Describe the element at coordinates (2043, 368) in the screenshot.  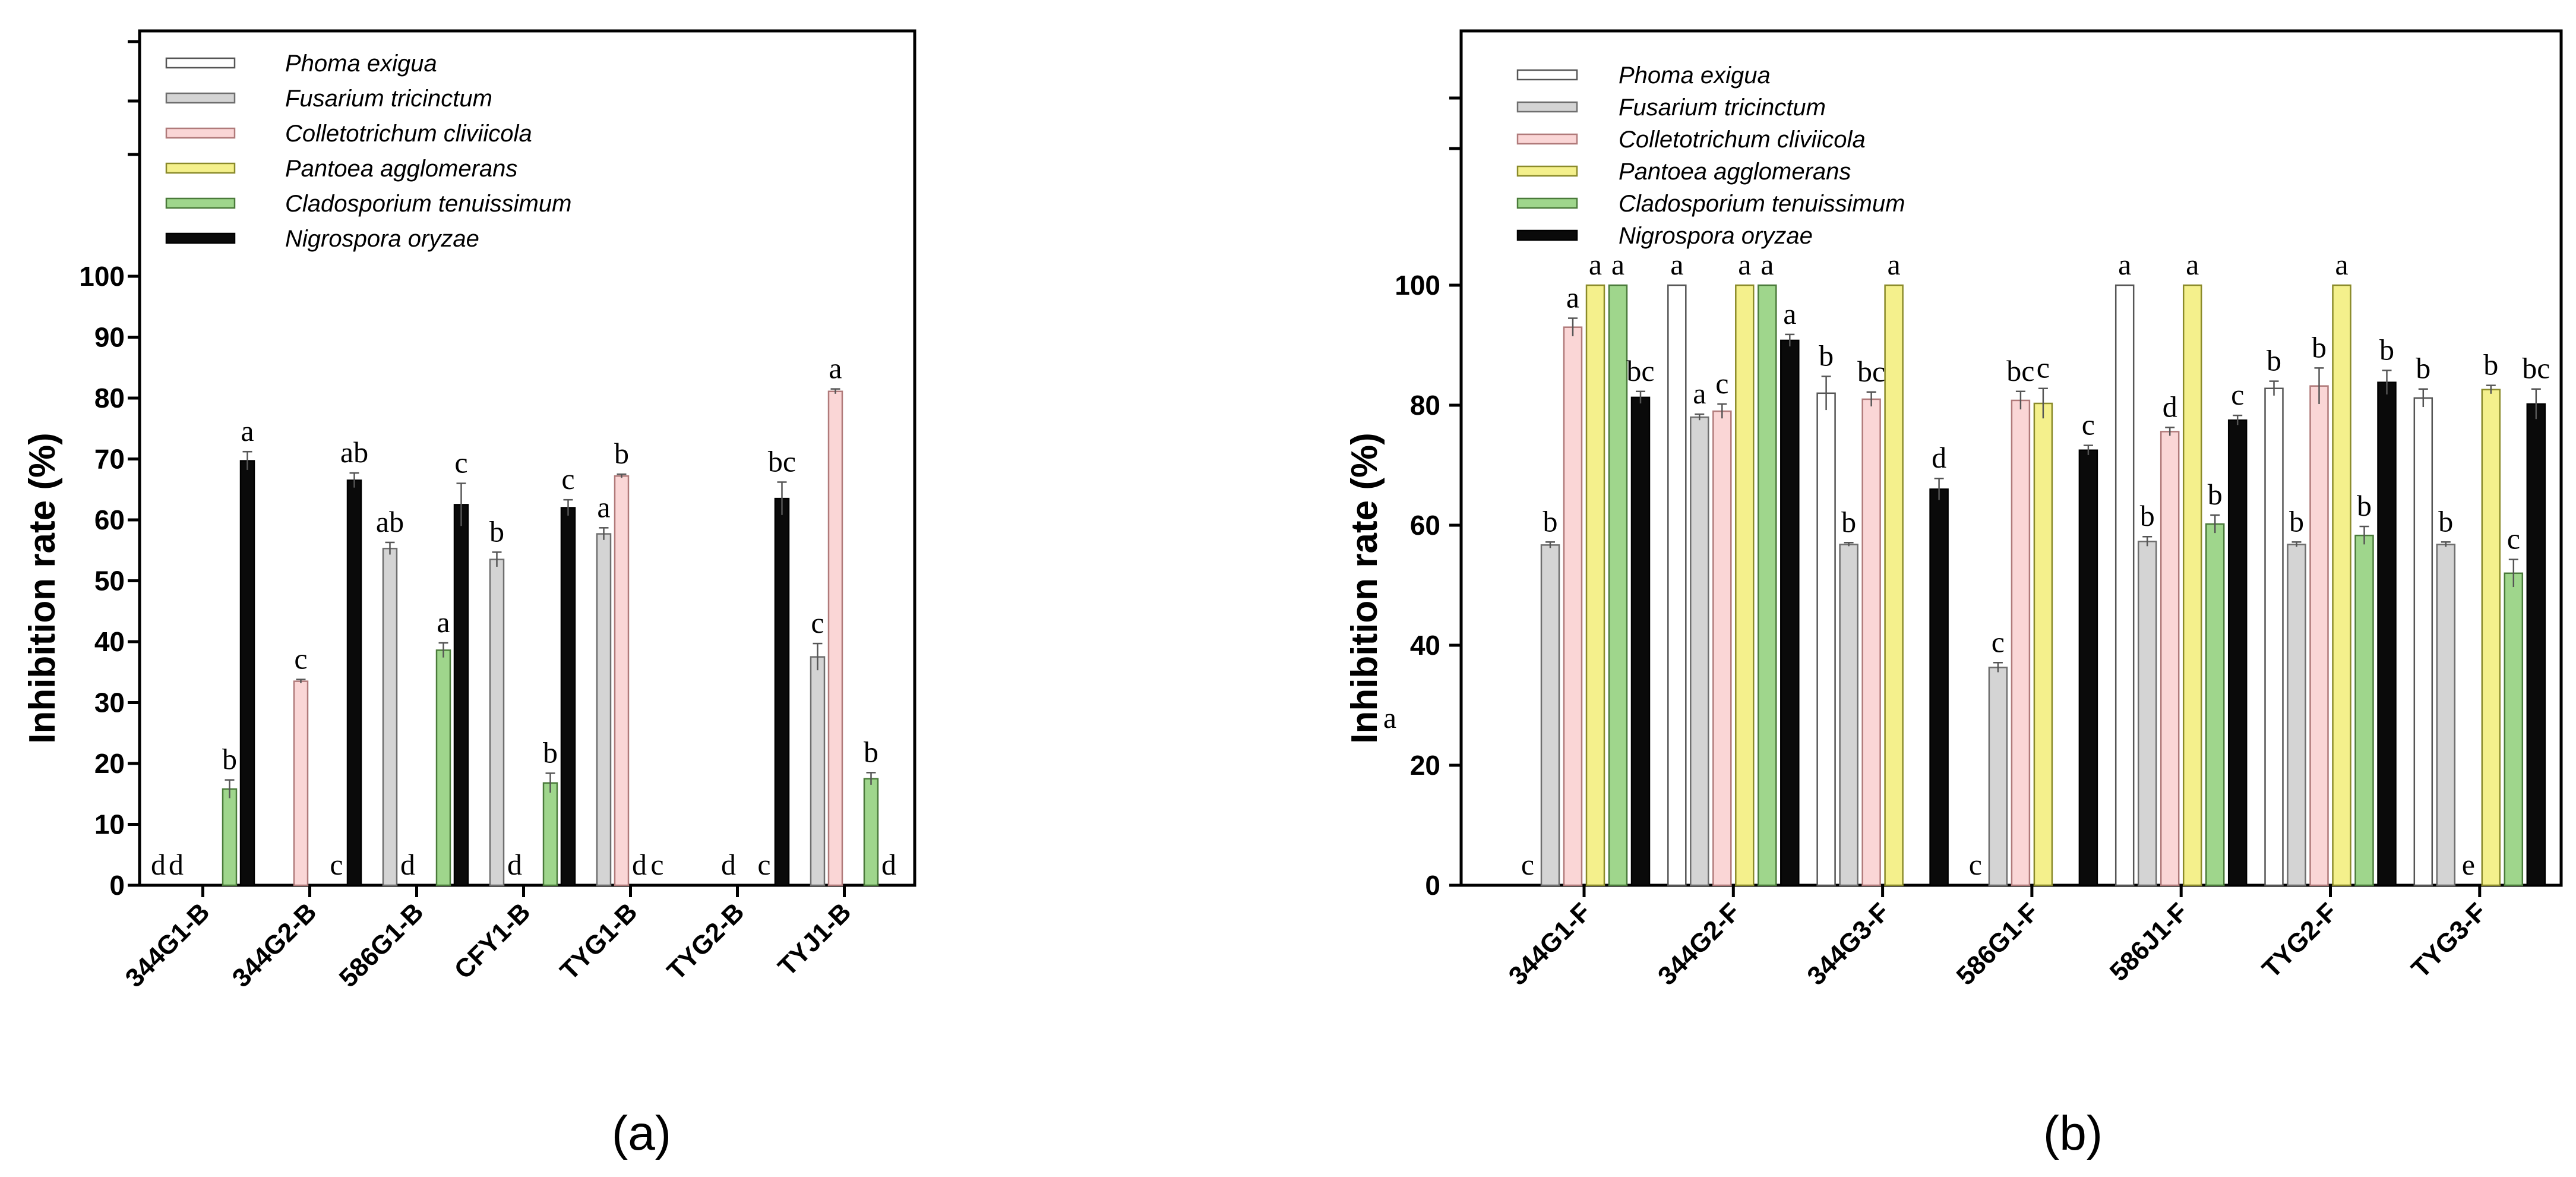
I see `chart-b-data-label-3-3: c` at that location.